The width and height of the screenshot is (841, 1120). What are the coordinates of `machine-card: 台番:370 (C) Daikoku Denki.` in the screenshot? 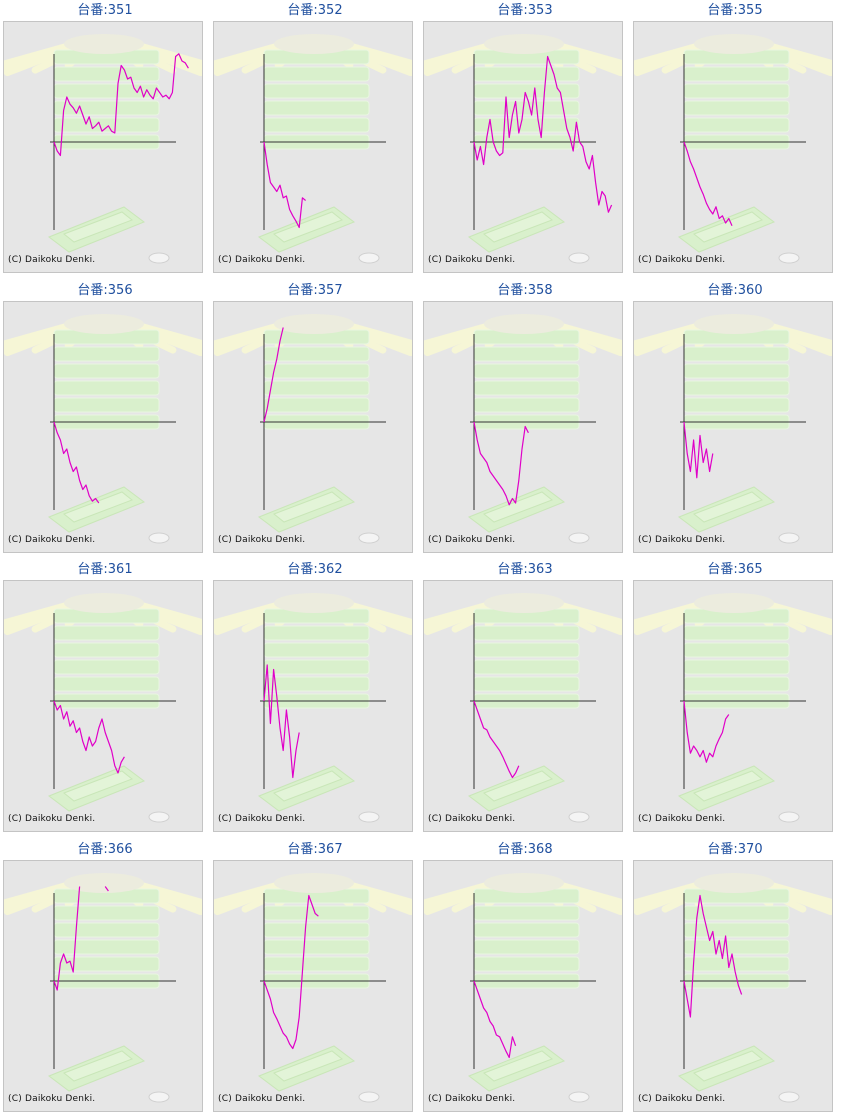 It's located at (735, 979).